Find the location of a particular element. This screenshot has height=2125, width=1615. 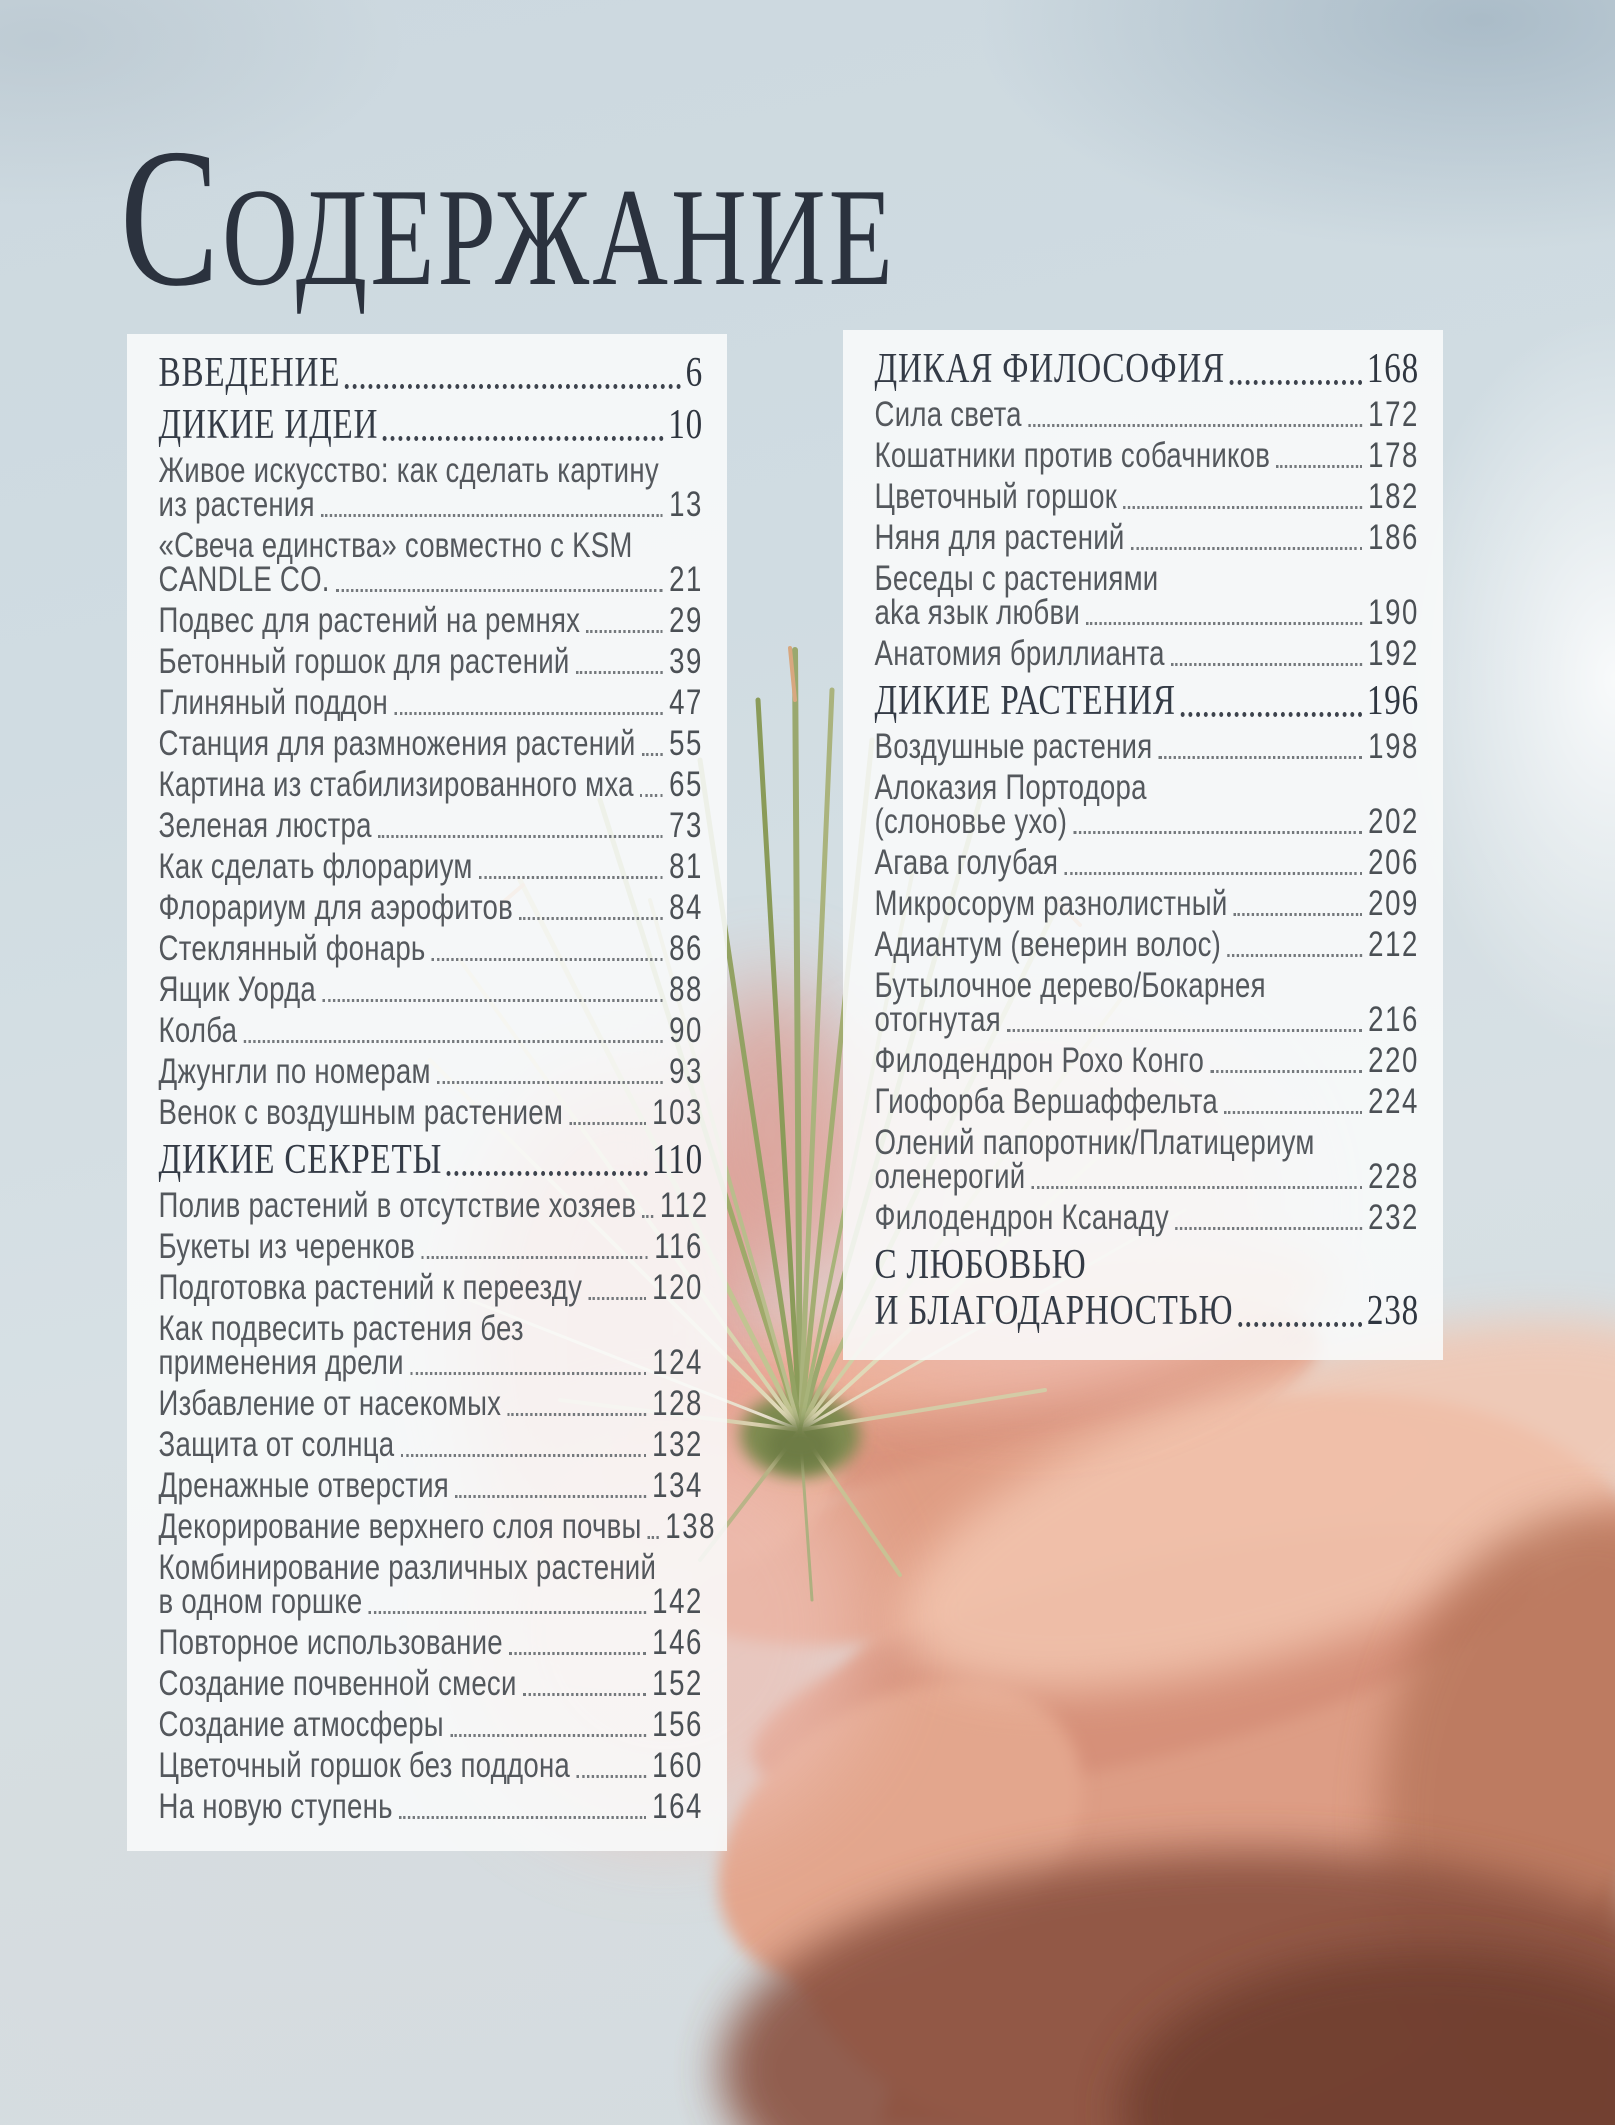

toc-entry-label: оленерогий is located at coordinates (950, 1176).